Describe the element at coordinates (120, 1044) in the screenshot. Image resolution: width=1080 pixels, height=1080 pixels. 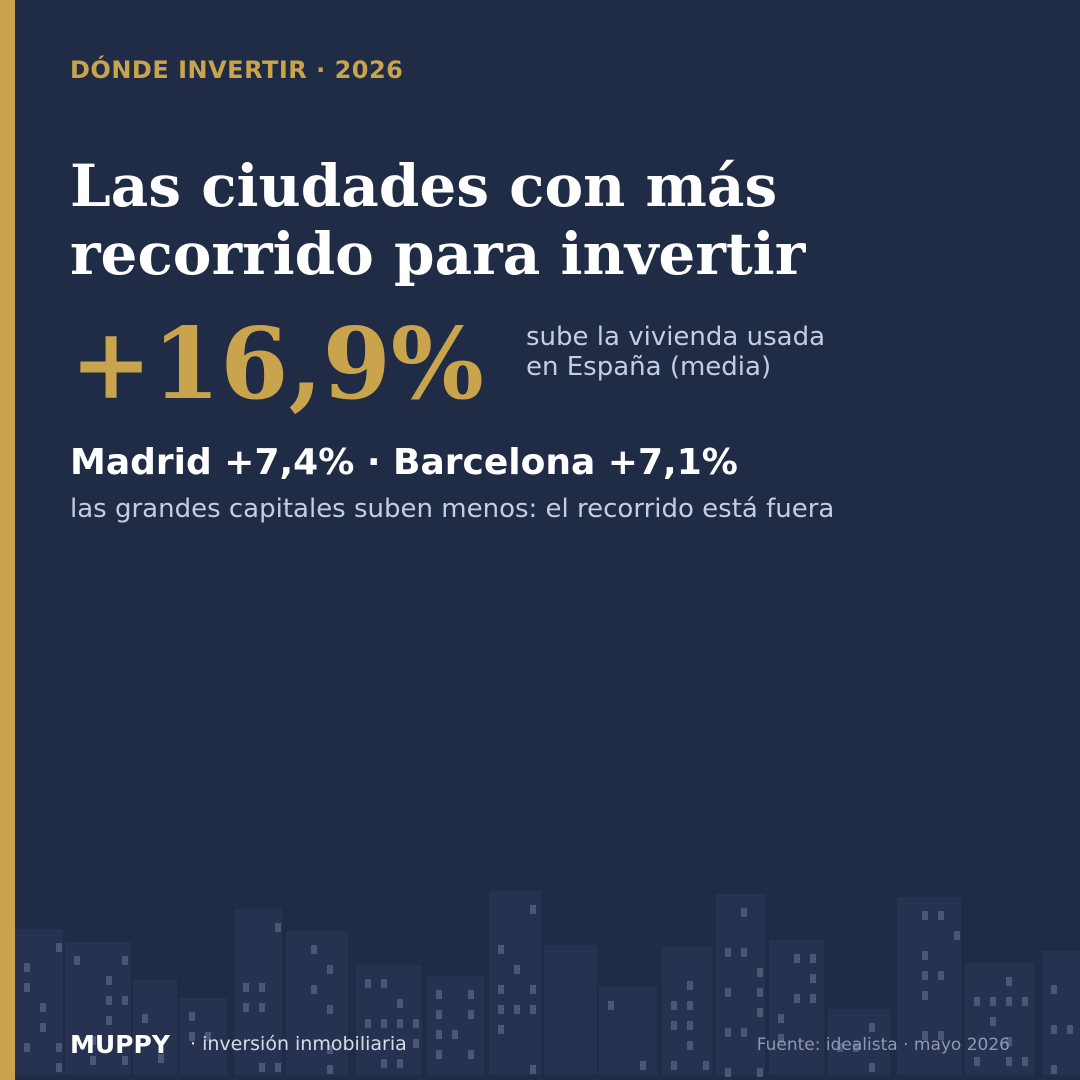
I see `brand: MUPPY` at that location.